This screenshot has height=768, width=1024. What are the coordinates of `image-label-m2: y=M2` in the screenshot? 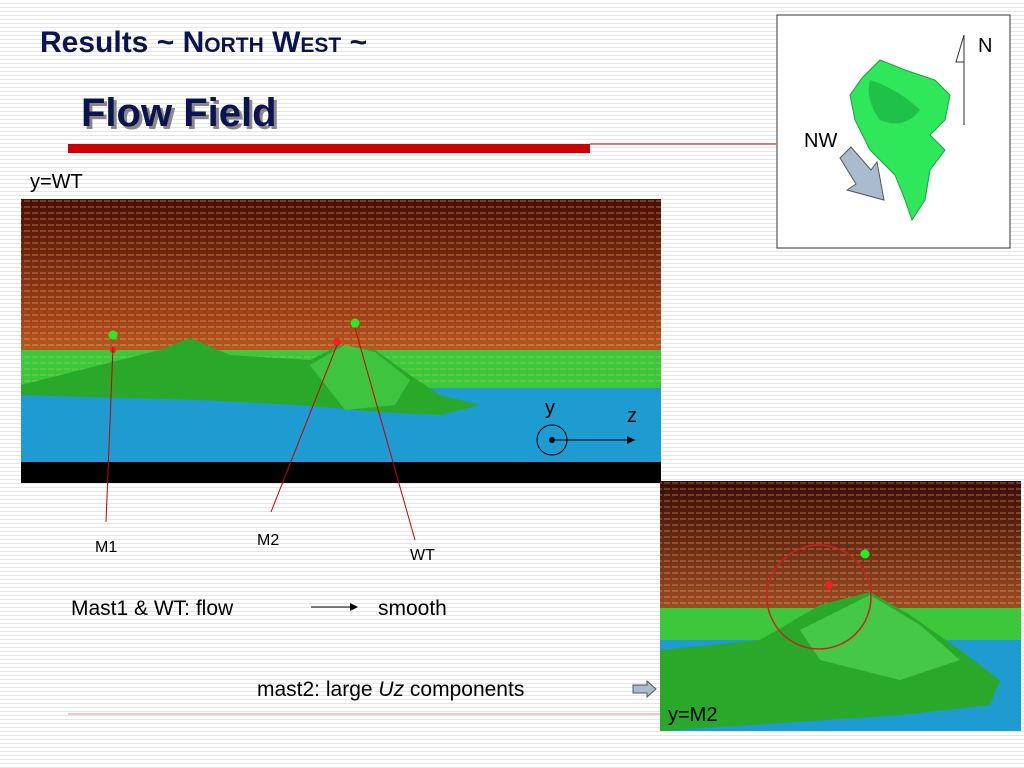 It's located at (692, 715).